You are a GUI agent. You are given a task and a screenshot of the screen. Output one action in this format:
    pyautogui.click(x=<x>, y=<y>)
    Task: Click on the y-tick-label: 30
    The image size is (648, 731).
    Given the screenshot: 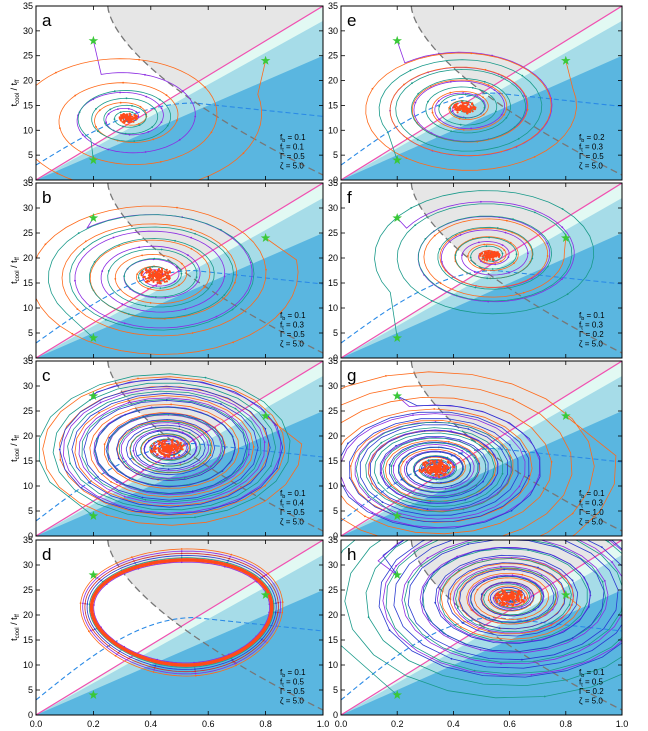 What is the action you would take?
    pyautogui.click(x=333, y=31)
    